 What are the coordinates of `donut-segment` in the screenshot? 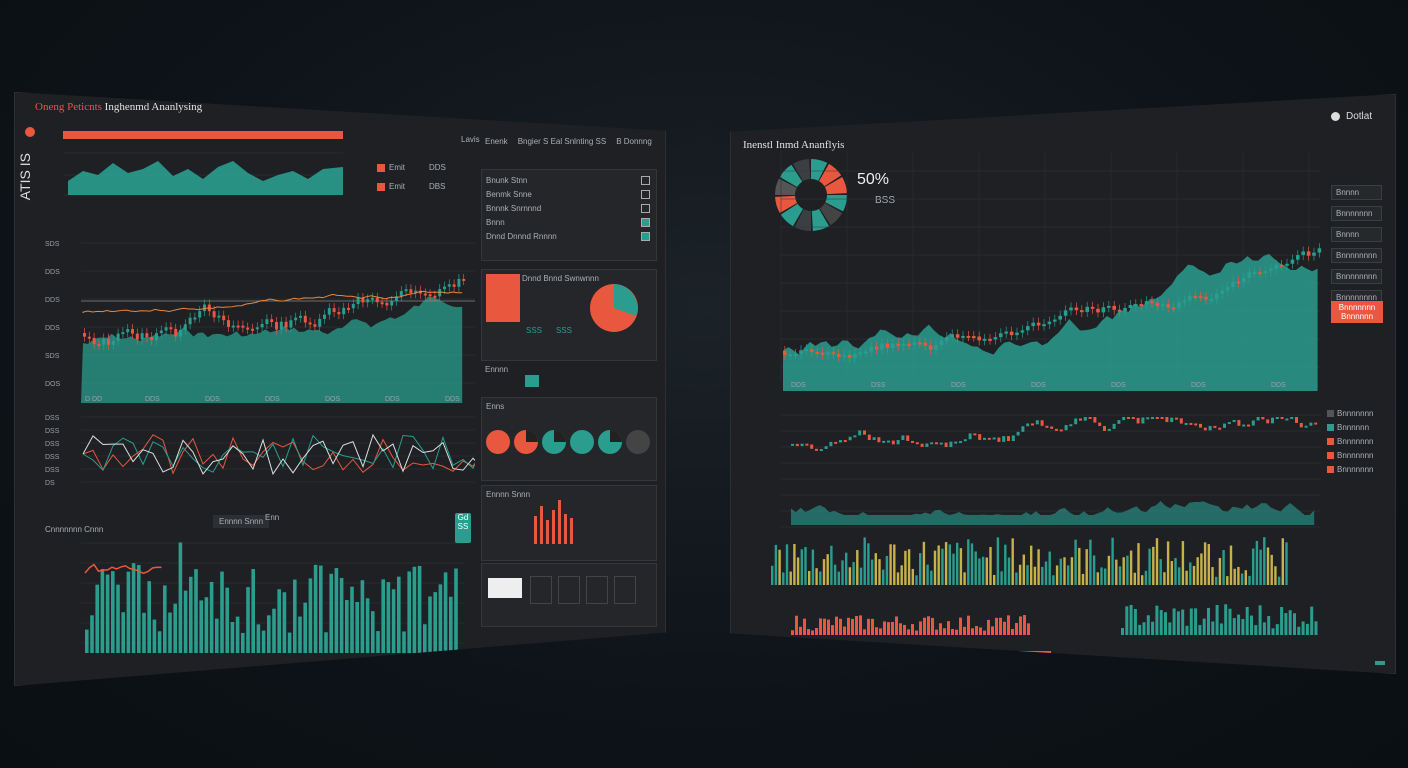 It's located at (786, 186).